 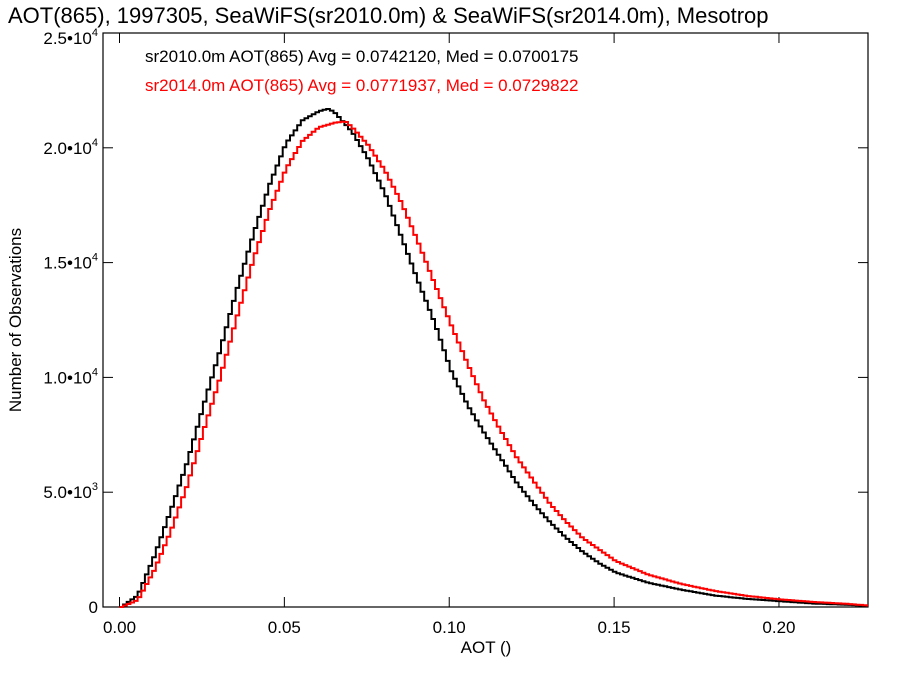 What do you see at coordinates (93, 607) in the screenshot?
I see `y-tick-label: 0` at bounding box center [93, 607].